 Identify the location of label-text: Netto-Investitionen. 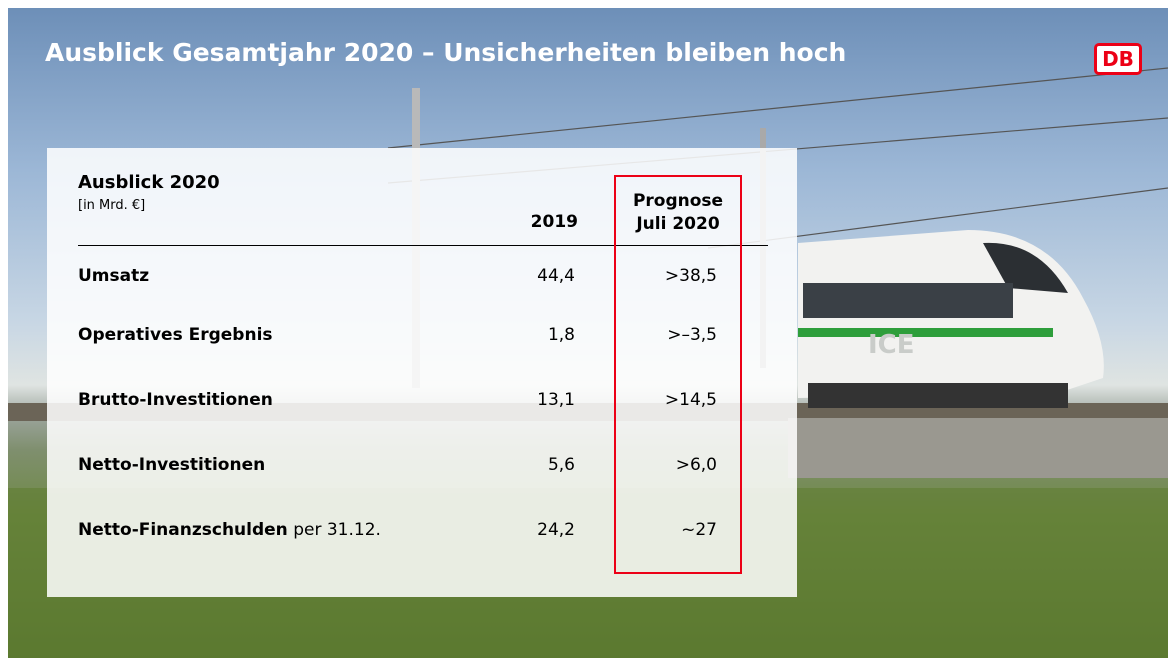
(172, 465).